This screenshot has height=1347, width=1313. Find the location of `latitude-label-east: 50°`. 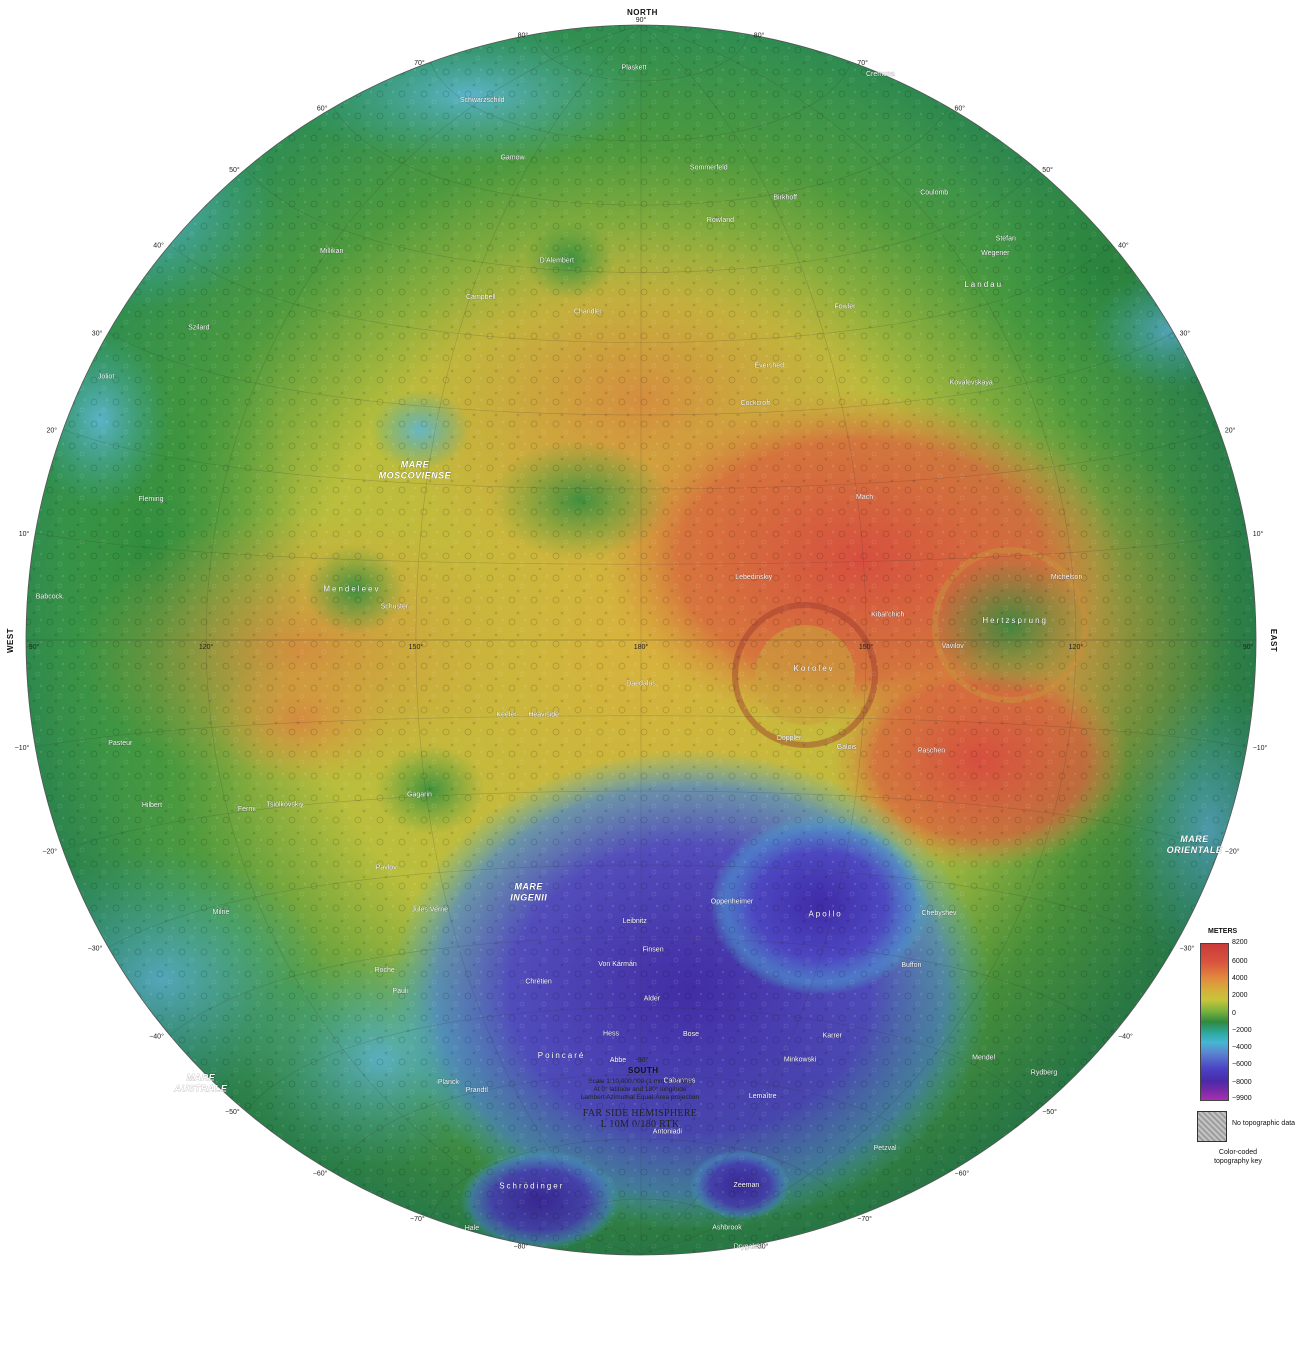

latitude-label-east: 50° is located at coordinates (1047, 170).